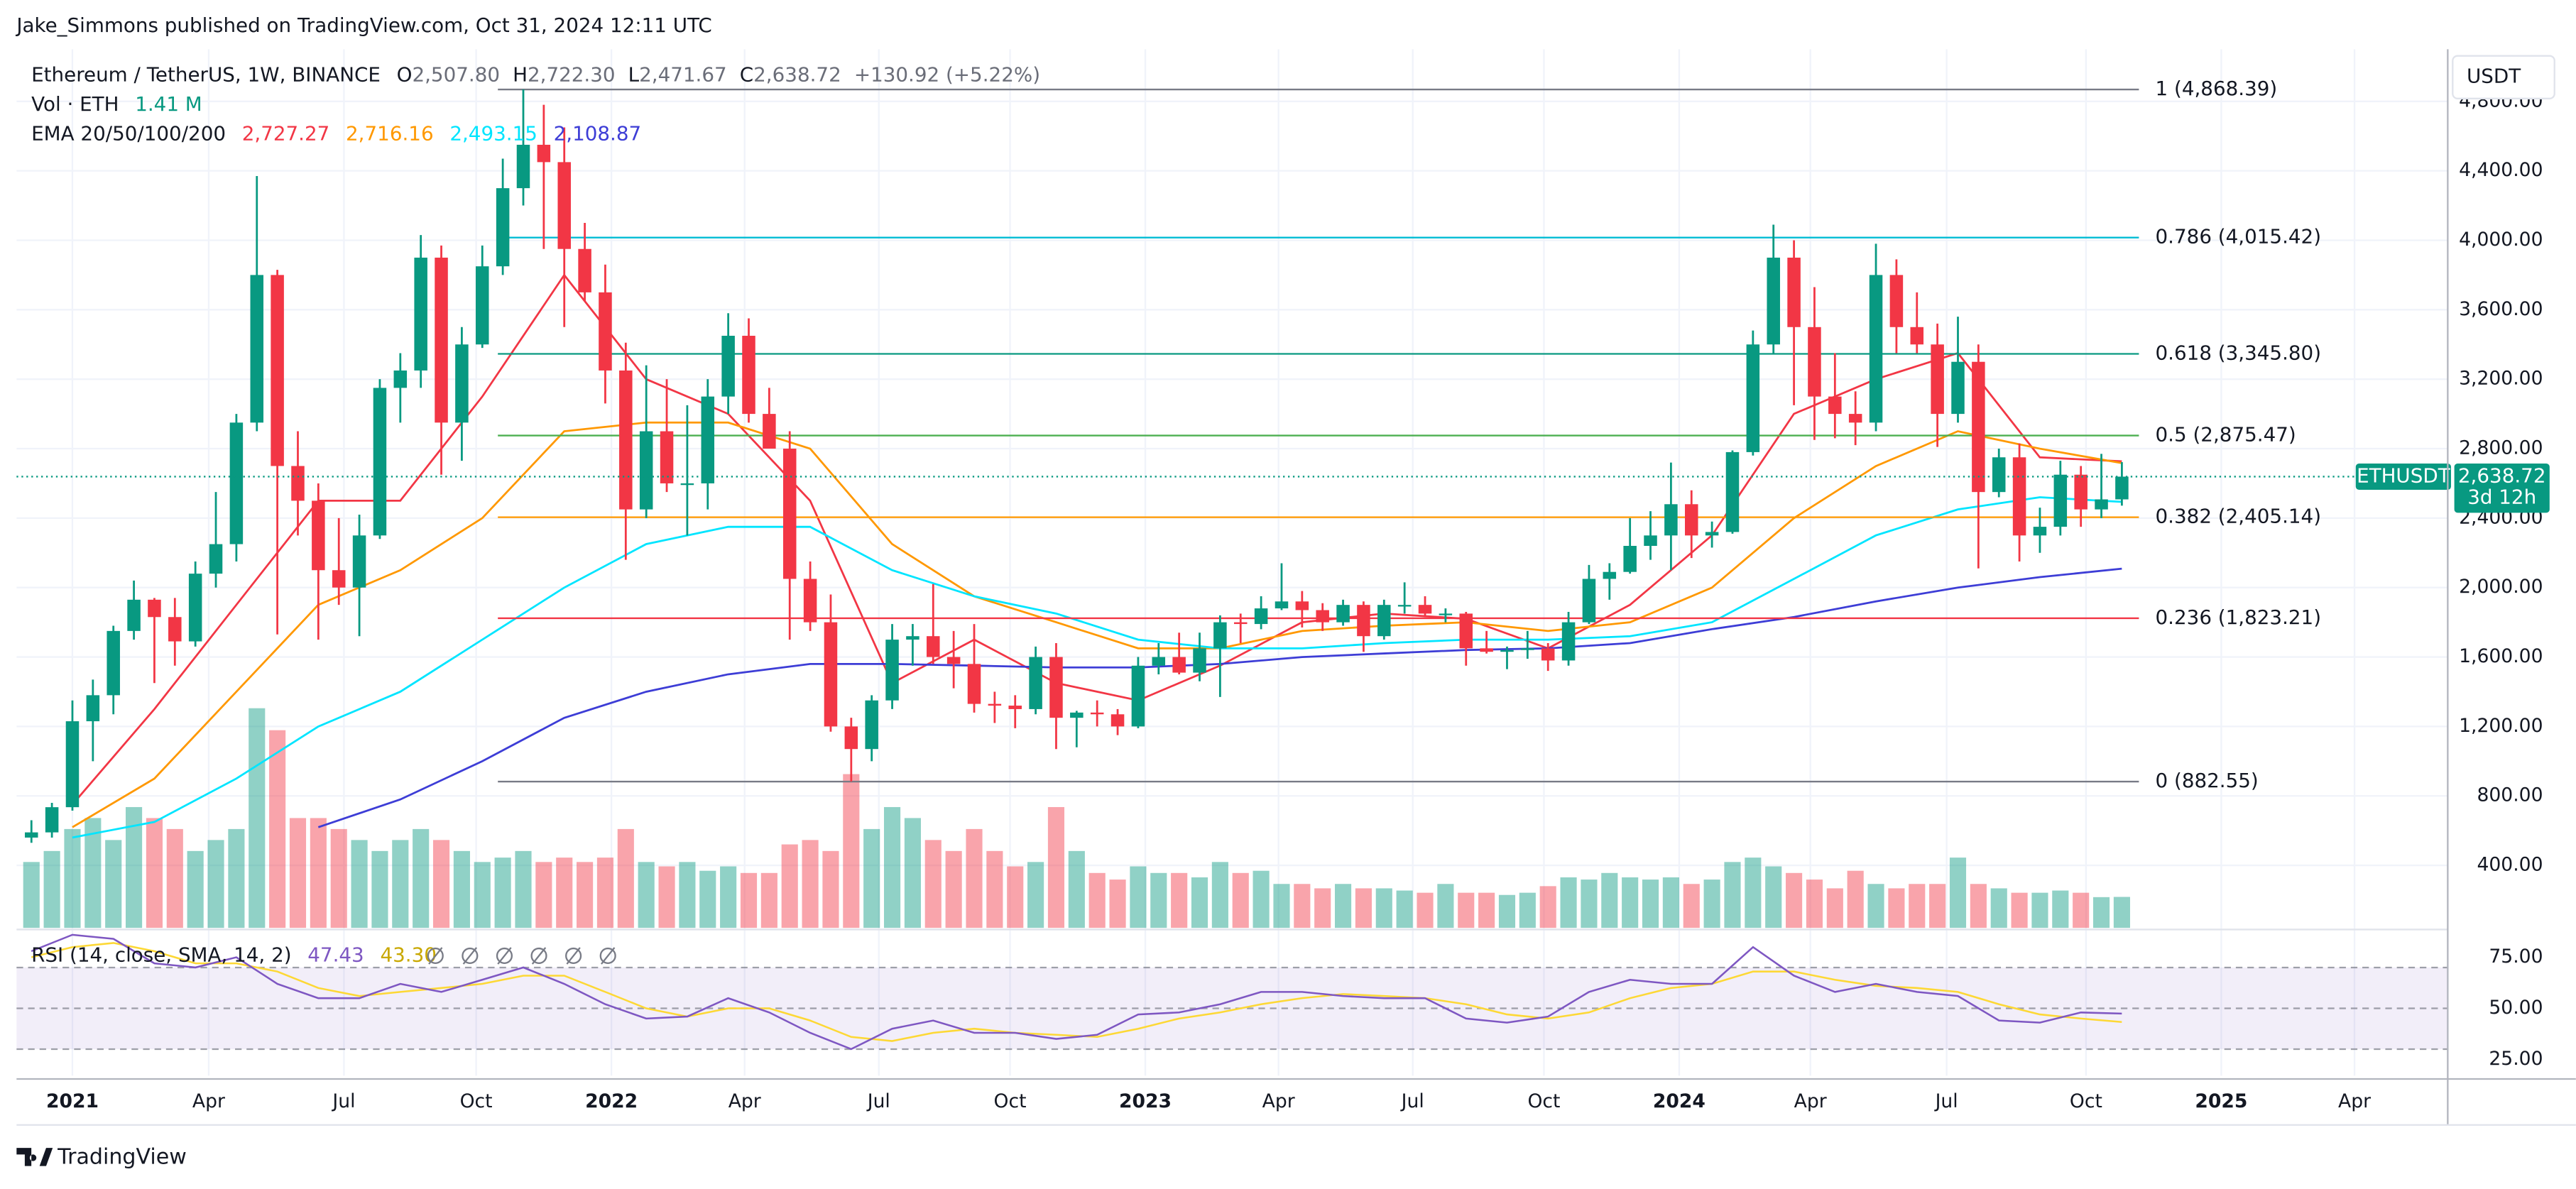  What do you see at coordinates (493, 134) in the screenshot?
I see `ema-value: 2,493.15` at bounding box center [493, 134].